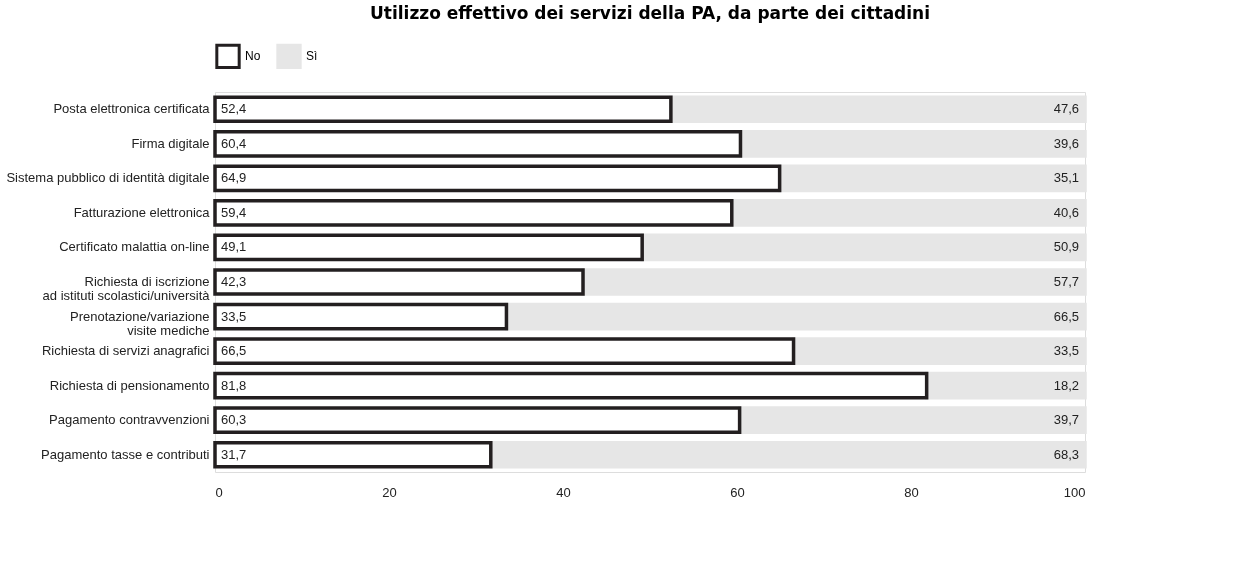  Describe the element at coordinates (1074, 492) in the screenshot. I see `x-tick-label: 100` at that location.